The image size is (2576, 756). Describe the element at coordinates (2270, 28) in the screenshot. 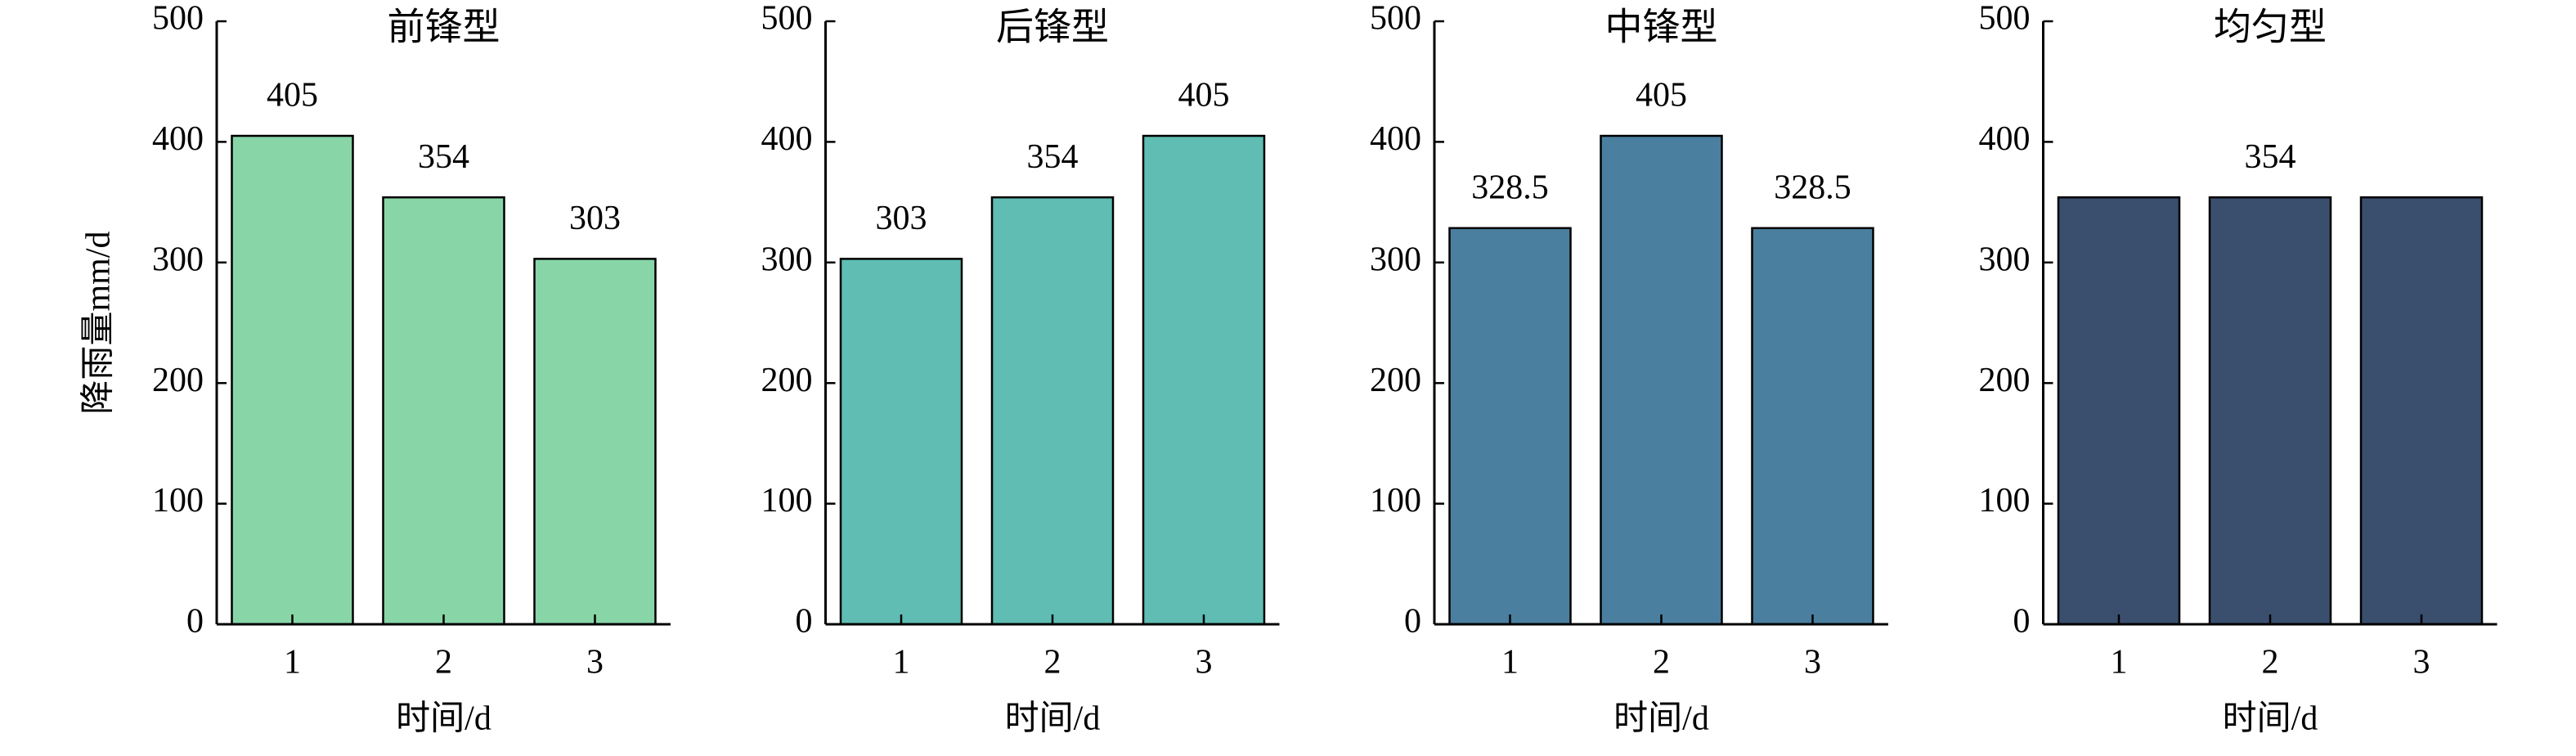

I see `chart-title: 均匀型` at that location.